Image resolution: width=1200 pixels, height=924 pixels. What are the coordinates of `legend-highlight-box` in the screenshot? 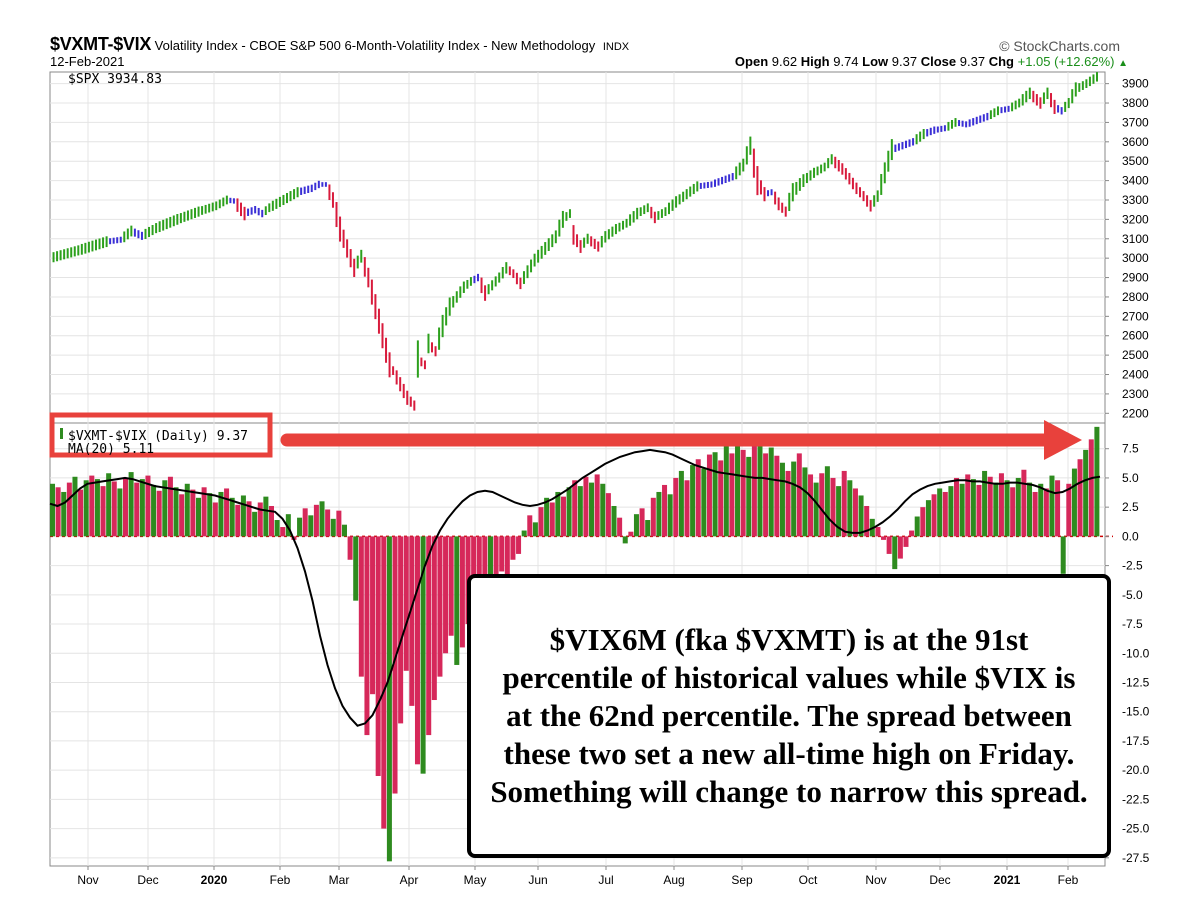 It's located at (161, 435).